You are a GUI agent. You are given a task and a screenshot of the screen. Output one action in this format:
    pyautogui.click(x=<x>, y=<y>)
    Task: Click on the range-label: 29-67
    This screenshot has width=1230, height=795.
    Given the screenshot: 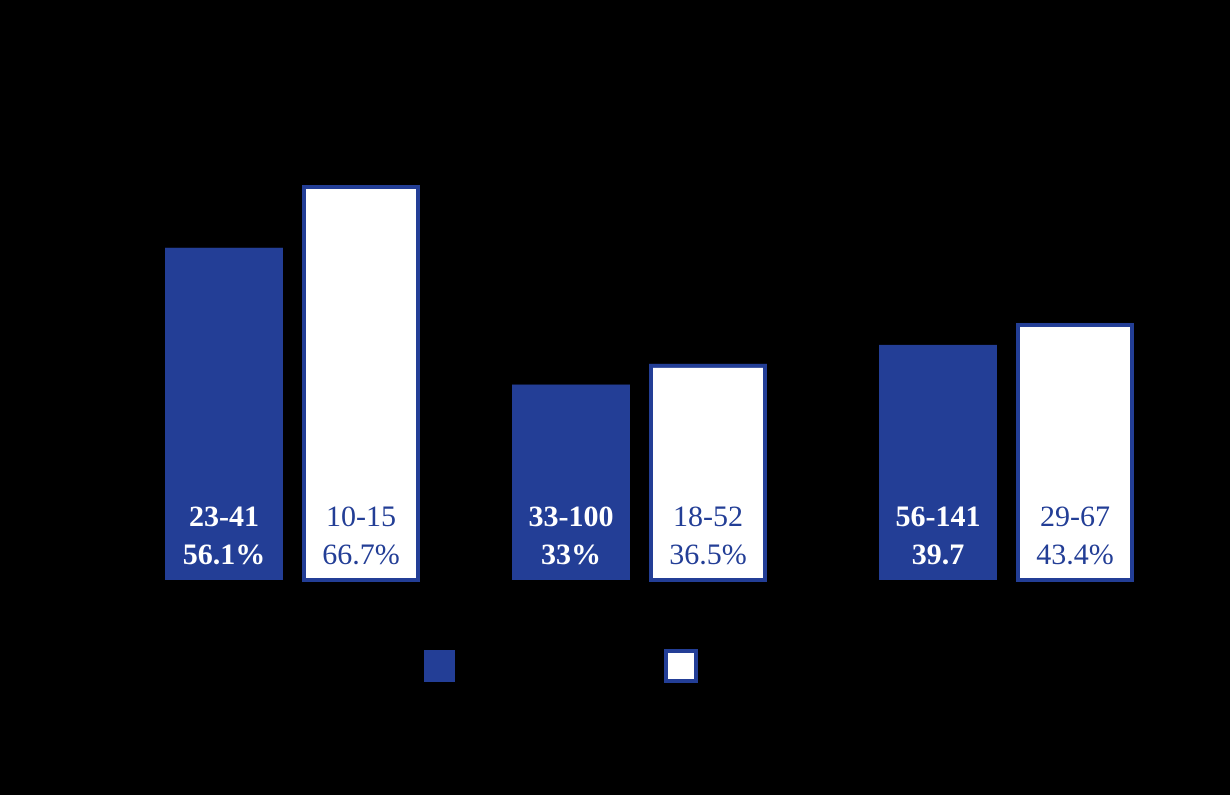 What is the action you would take?
    pyautogui.click(x=1075, y=516)
    